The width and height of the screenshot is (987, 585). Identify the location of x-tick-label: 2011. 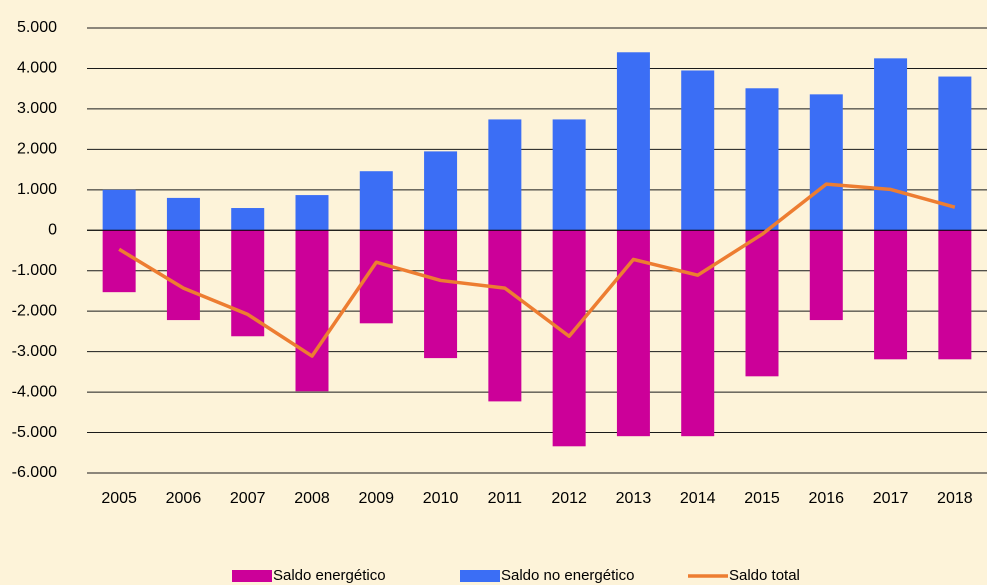
(505, 498).